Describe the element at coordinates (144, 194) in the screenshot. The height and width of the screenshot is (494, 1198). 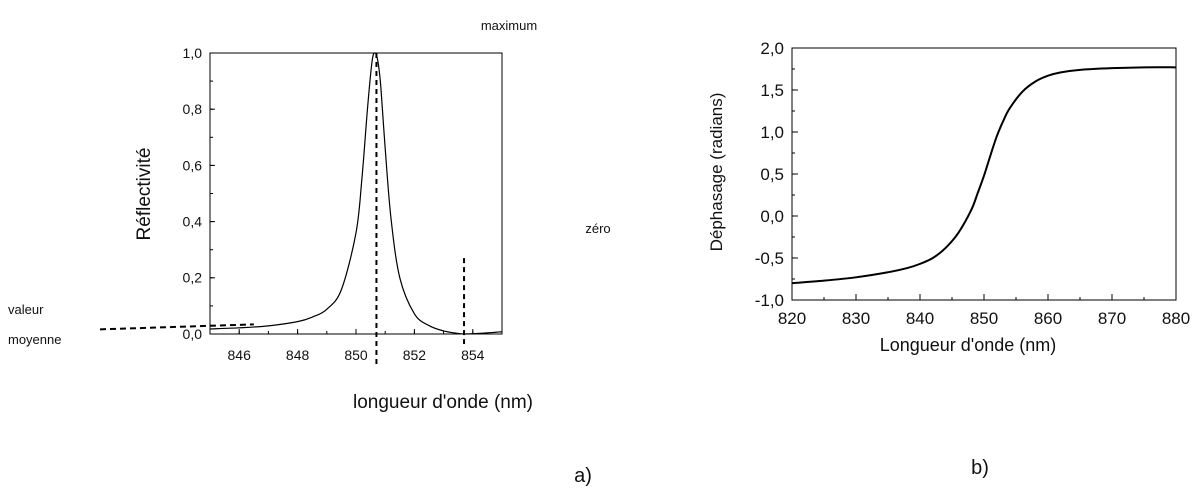
I see `chart-a-ylabel: Réflectivité` at that location.